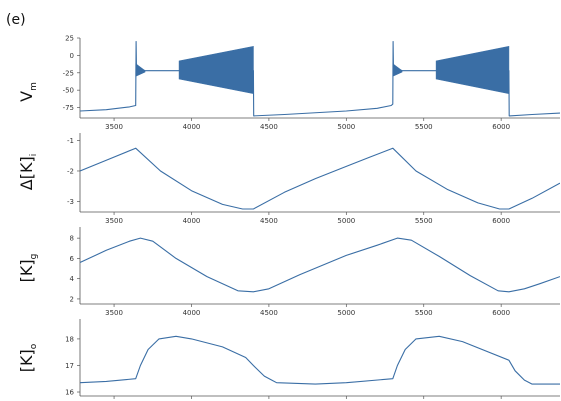 The width and height of the screenshot is (561, 401). I want to click on y-axis-label: [K]g, so click(28, 268).